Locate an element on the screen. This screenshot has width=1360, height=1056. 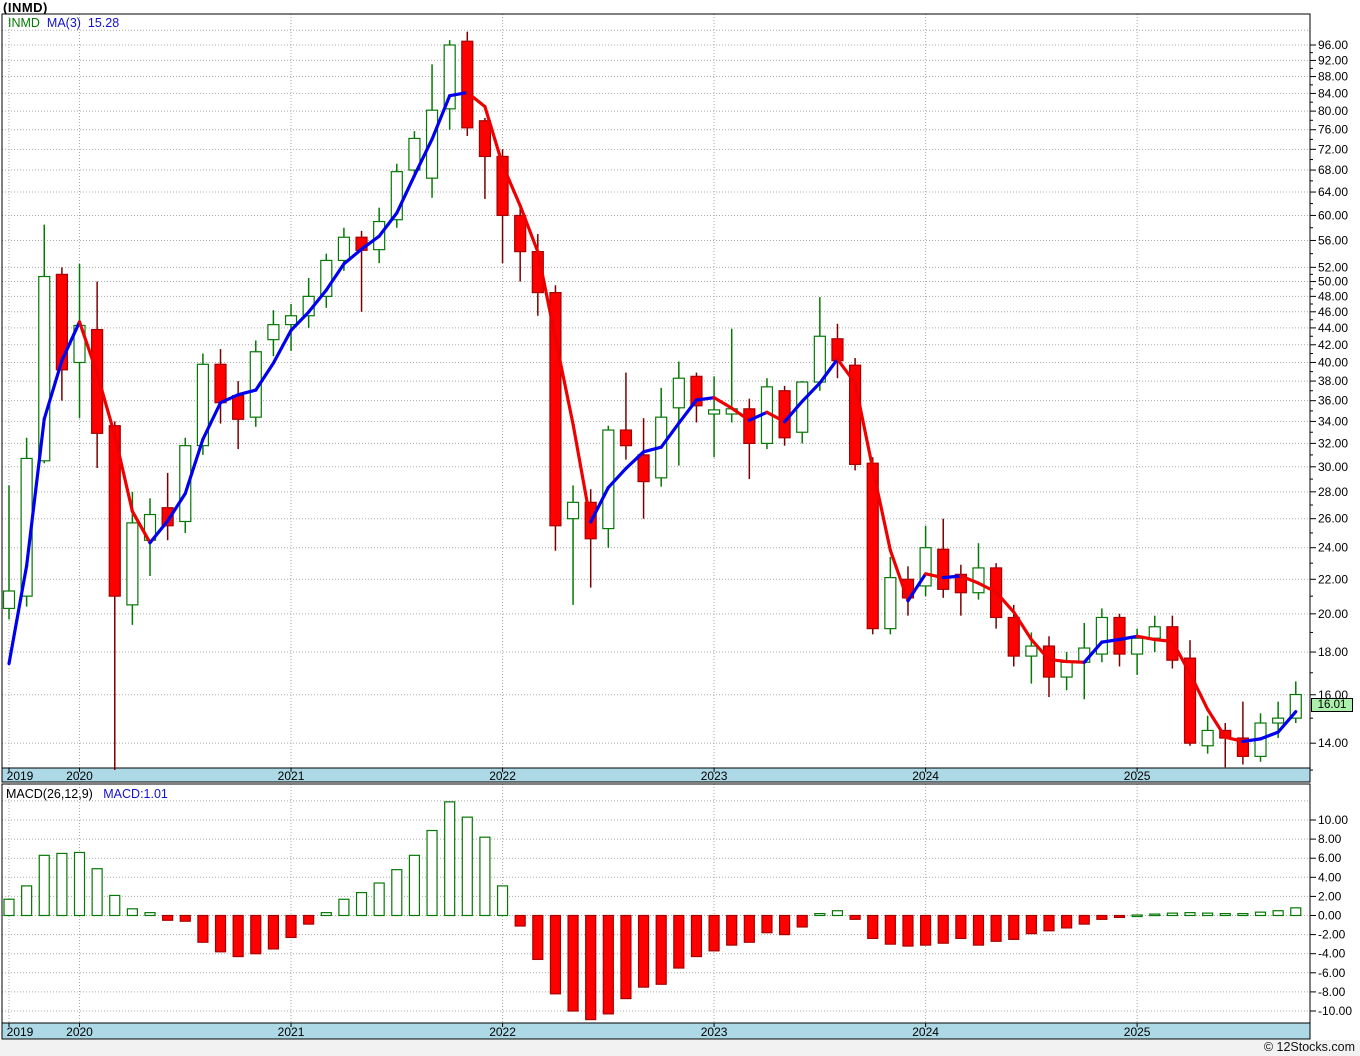
svg-text: 36.00 is located at coordinates (1333, 401).